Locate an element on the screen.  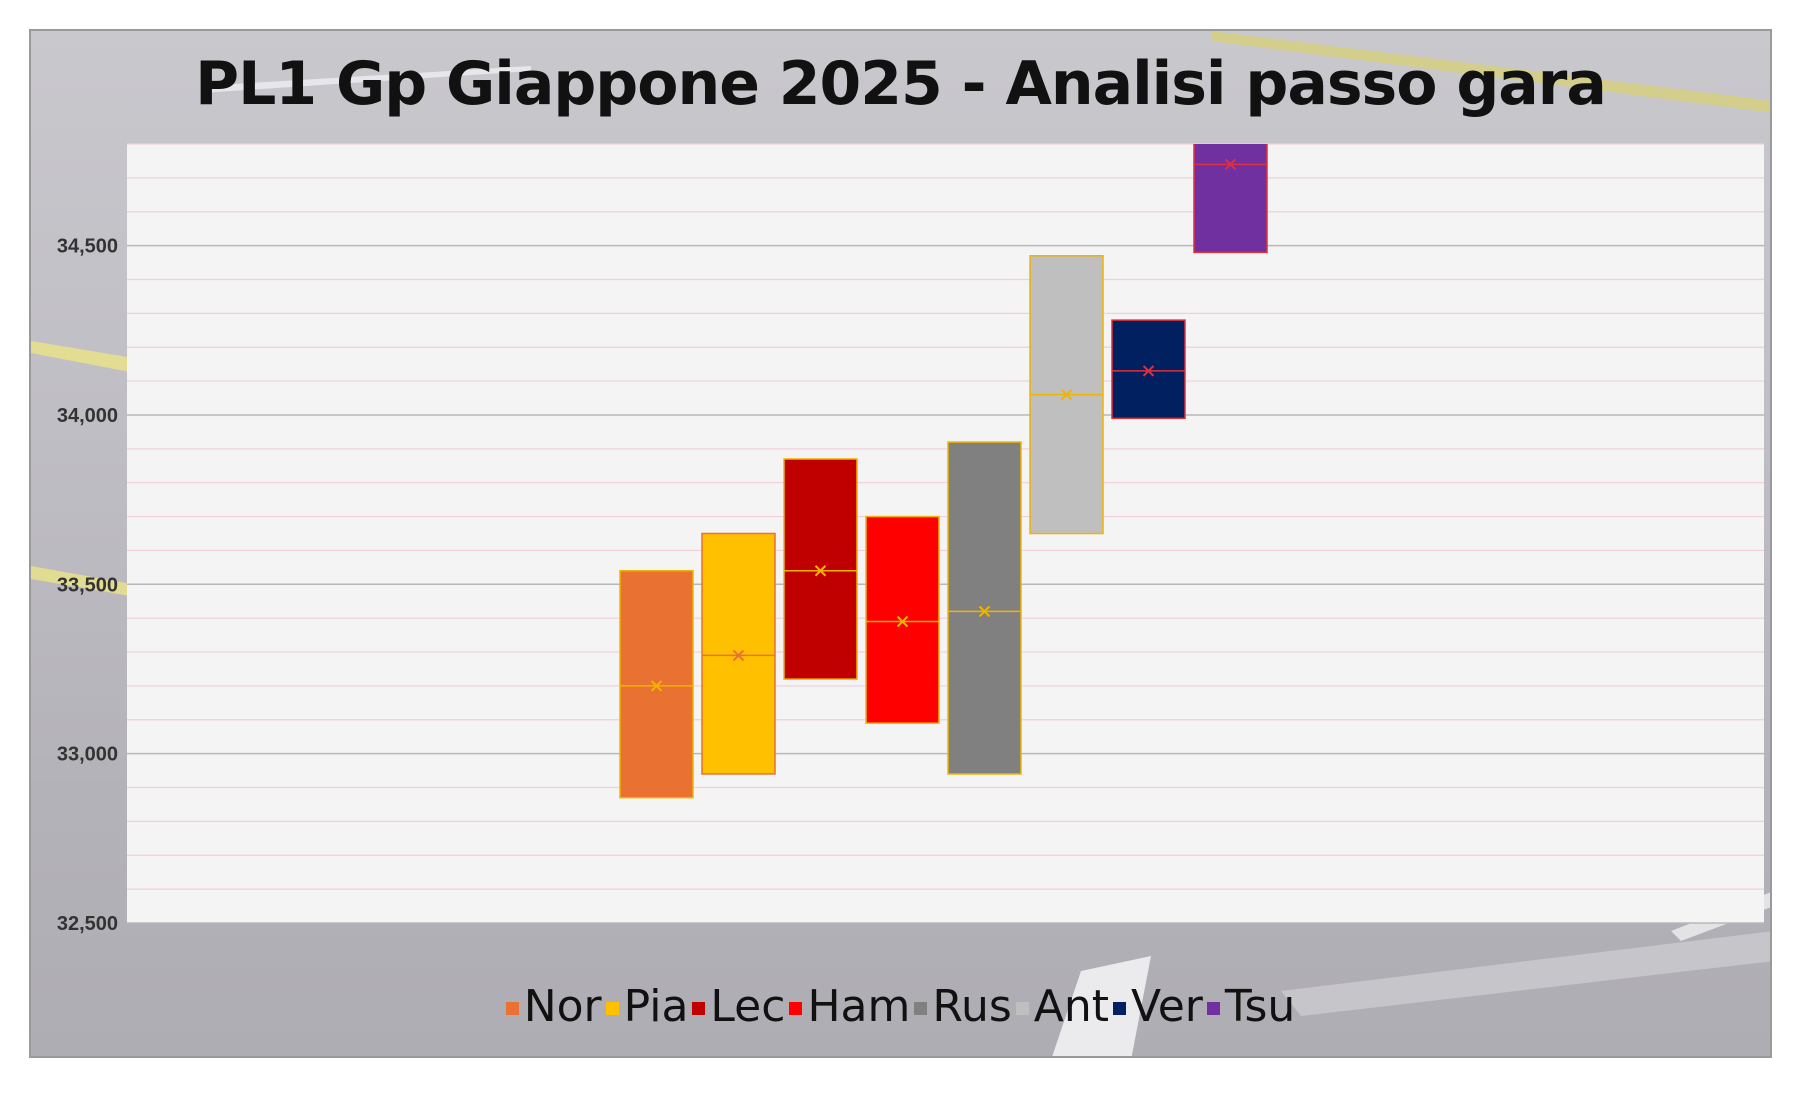
mean-marker-nor is located at coordinates (656, 686).